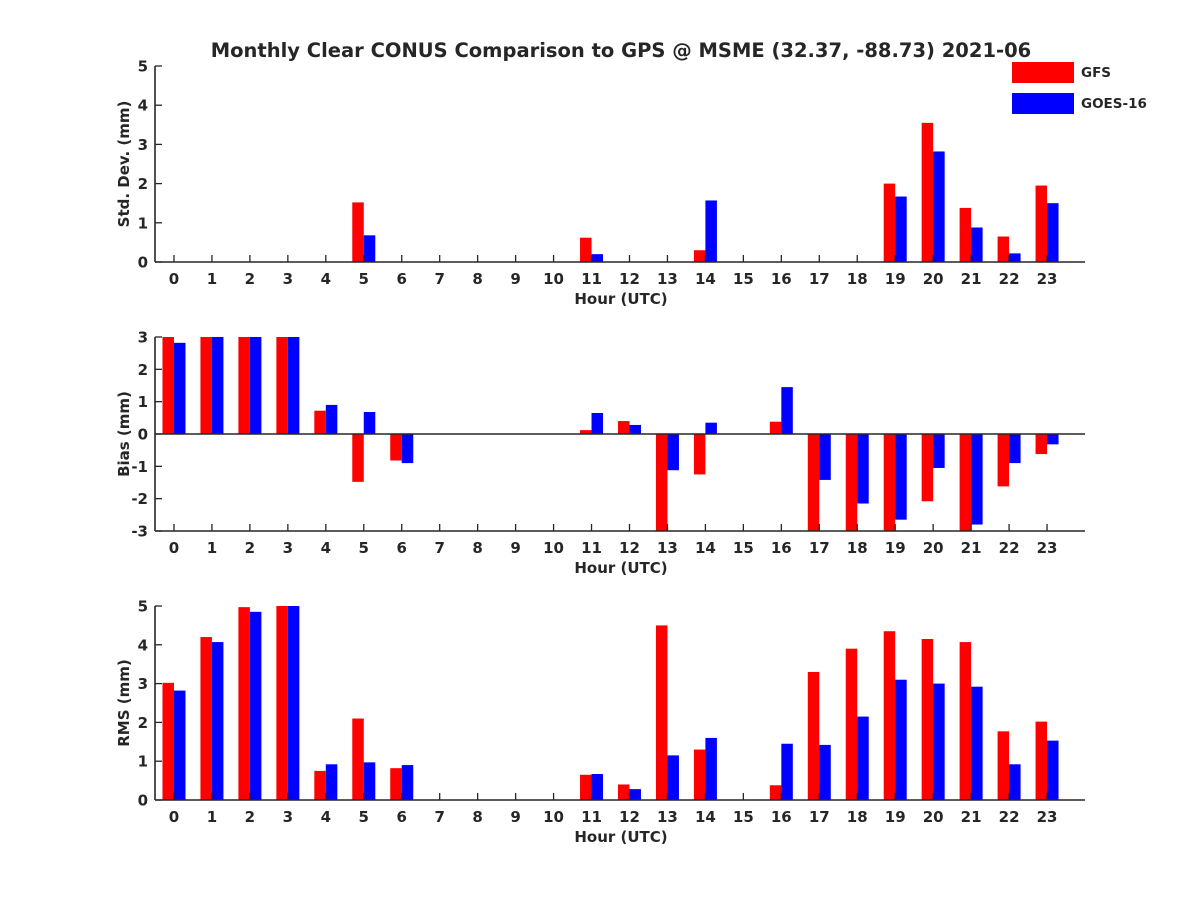  What do you see at coordinates (250, 279) in the screenshot?
I see `x-tick-label: 2` at bounding box center [250, 279].